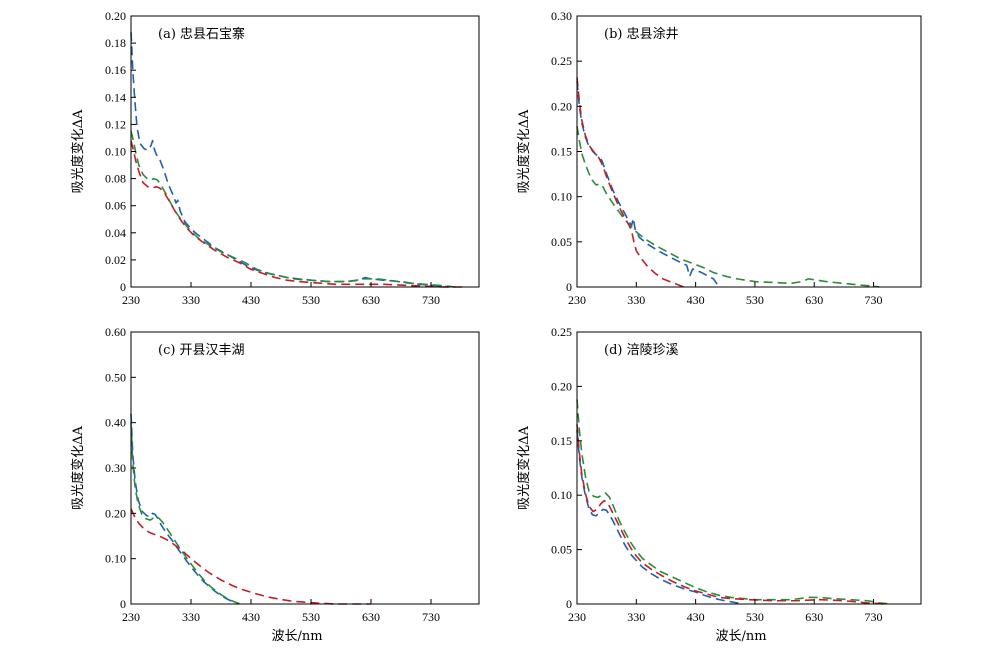 This screenshot has width=993, height=656. Describe the element at coordinates (115, 43) in the screenshot. I see `y-tick-label: 0.18` at that location.